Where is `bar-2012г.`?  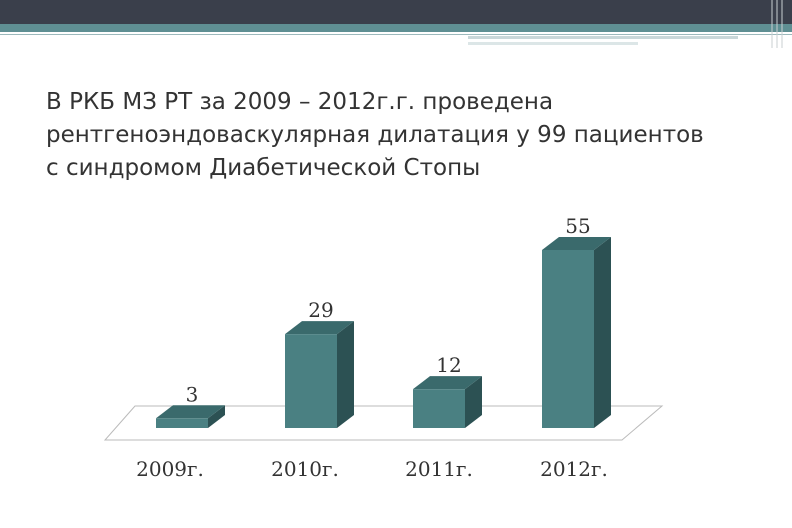 bar-2012г. is located at coordinates (576, 332).